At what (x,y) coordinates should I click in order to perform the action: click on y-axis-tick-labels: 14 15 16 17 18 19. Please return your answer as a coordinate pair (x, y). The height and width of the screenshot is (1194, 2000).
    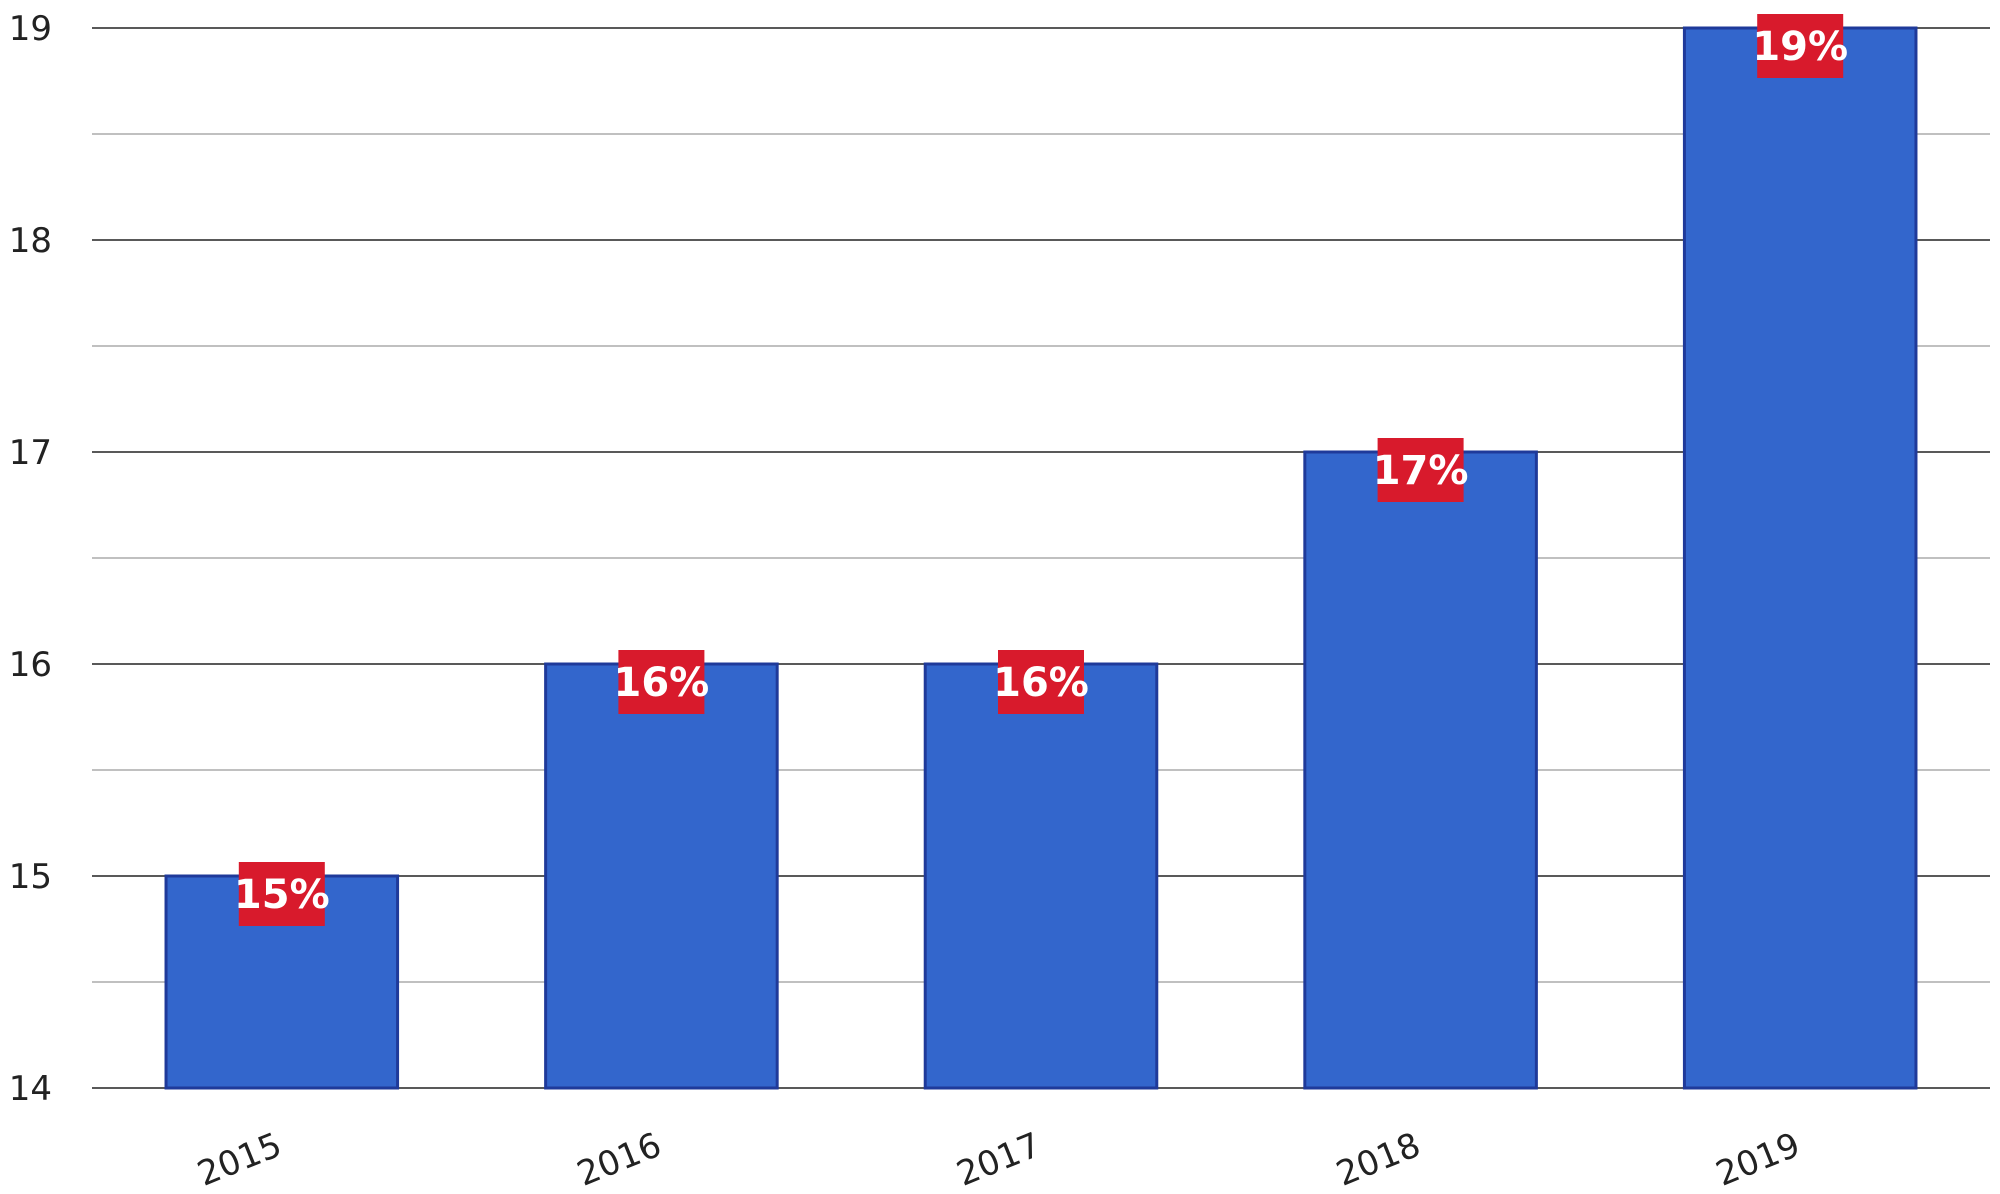
    Looking at the image, I should click on (30, 559).